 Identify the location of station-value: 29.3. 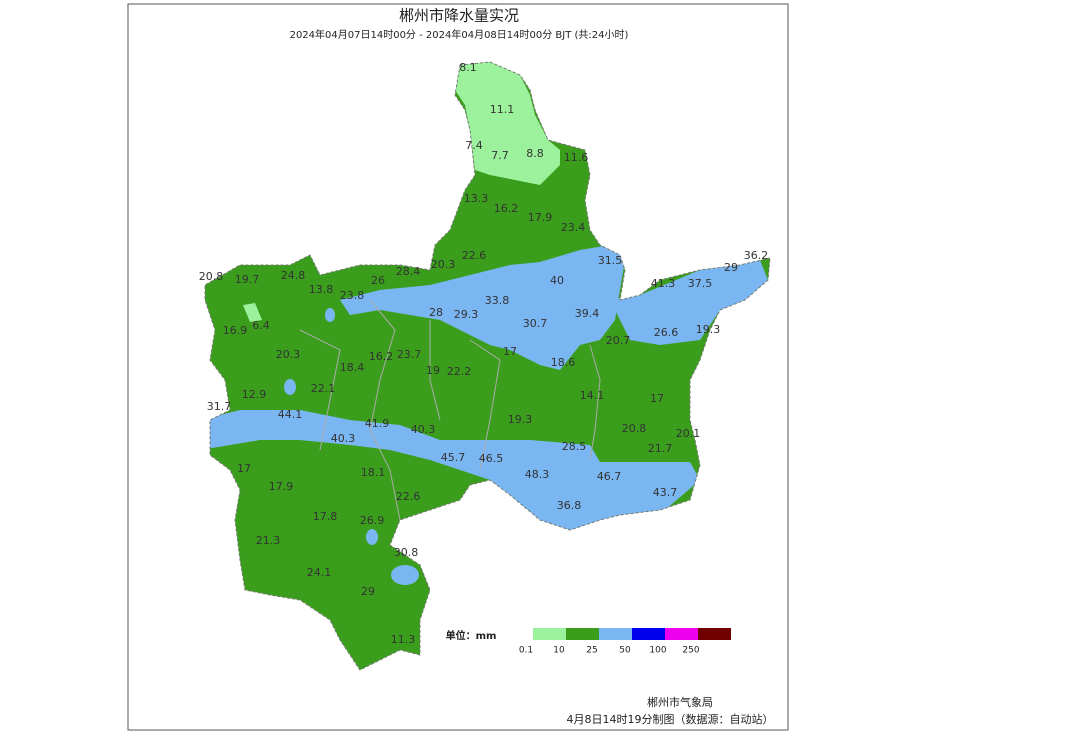
(466, 314).